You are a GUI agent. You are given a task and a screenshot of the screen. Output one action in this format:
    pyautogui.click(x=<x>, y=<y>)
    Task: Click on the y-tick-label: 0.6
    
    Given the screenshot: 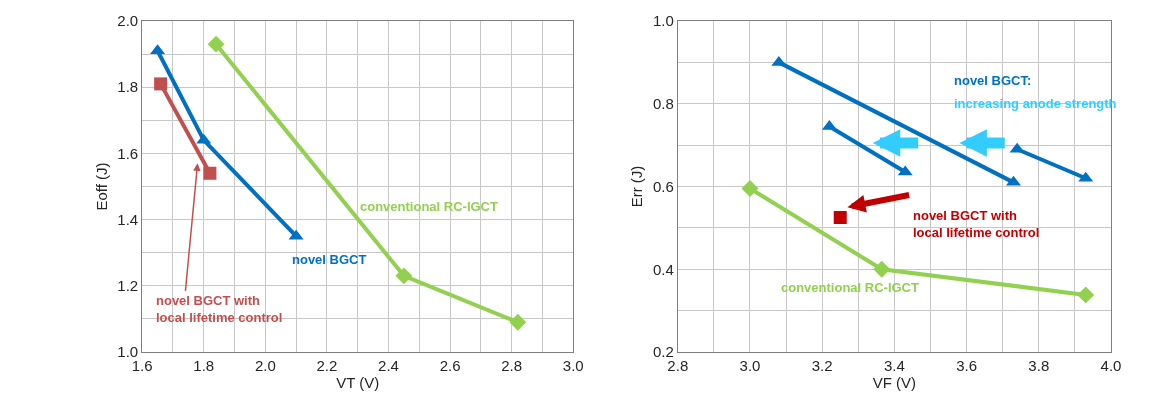 What is the action you would take?
    pyautogui.click(x=663, y=186)
    